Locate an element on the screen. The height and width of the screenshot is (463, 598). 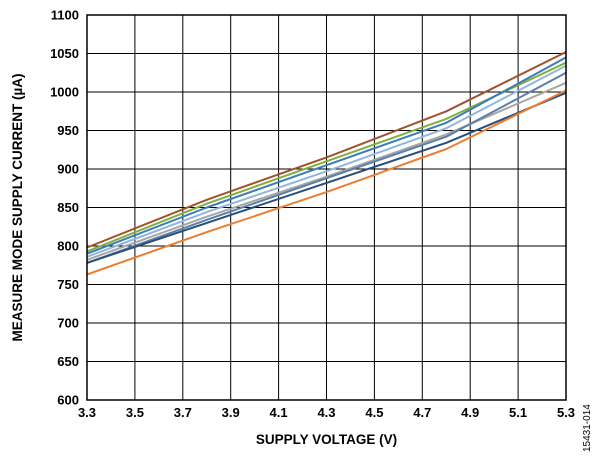
y-tick-label: 600 is located at coordinates (68, 400).